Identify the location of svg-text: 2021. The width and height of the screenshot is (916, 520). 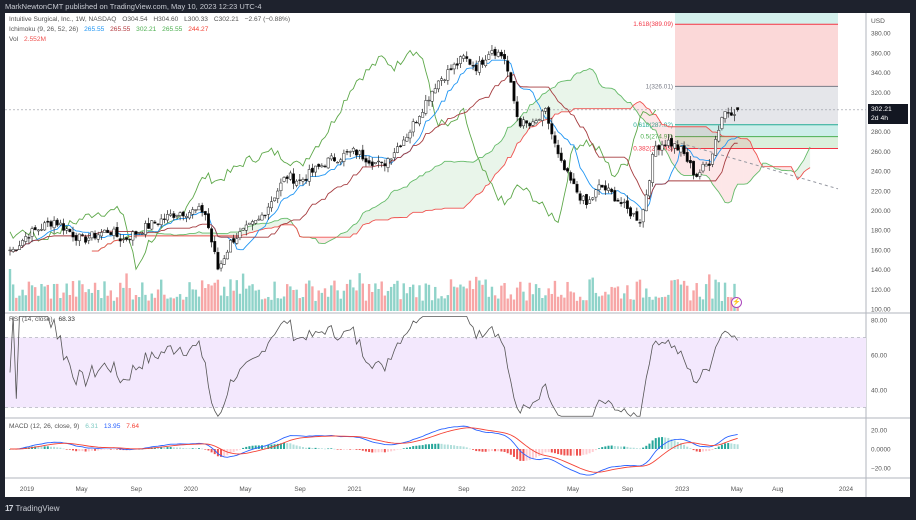
(354, 489).